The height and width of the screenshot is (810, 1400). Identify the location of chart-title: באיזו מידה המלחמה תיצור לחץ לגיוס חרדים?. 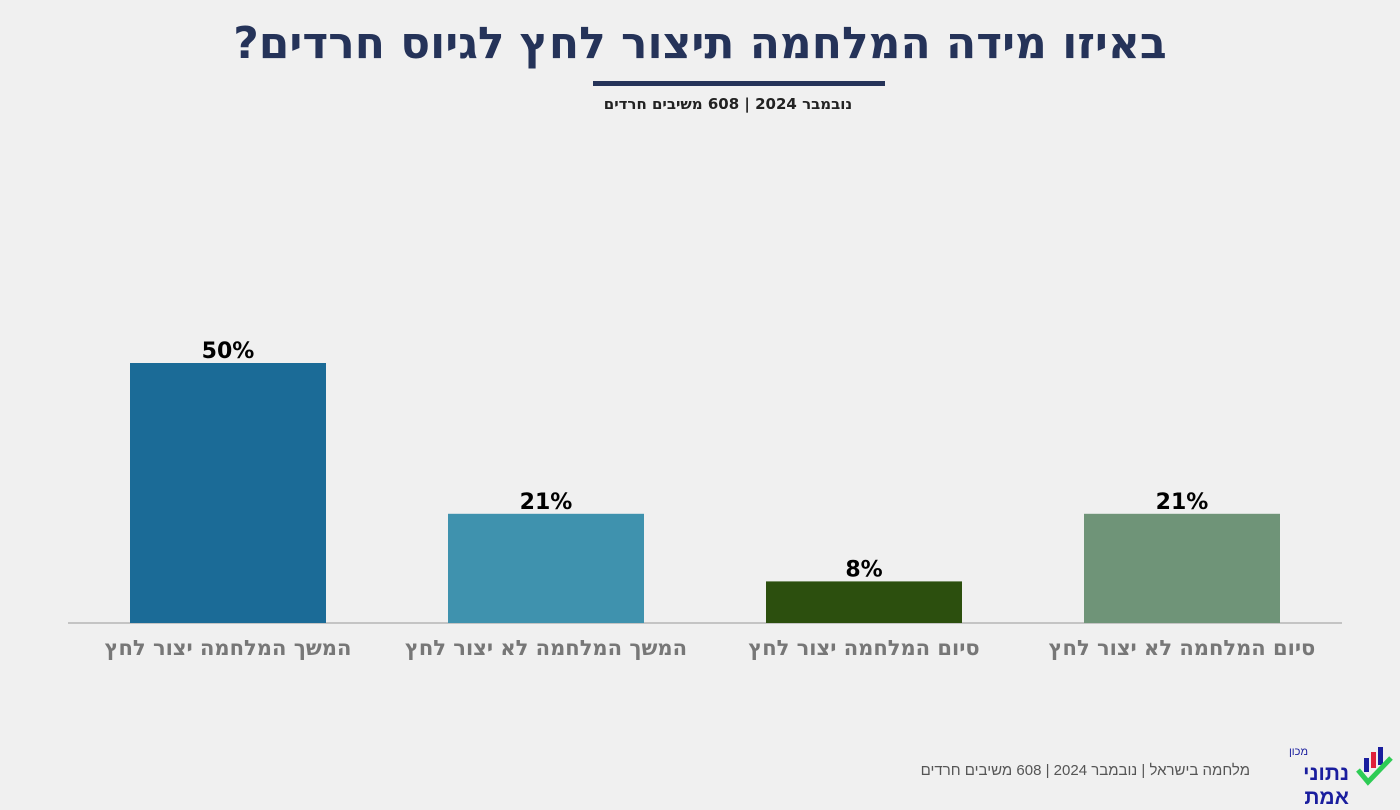
(700, 43).